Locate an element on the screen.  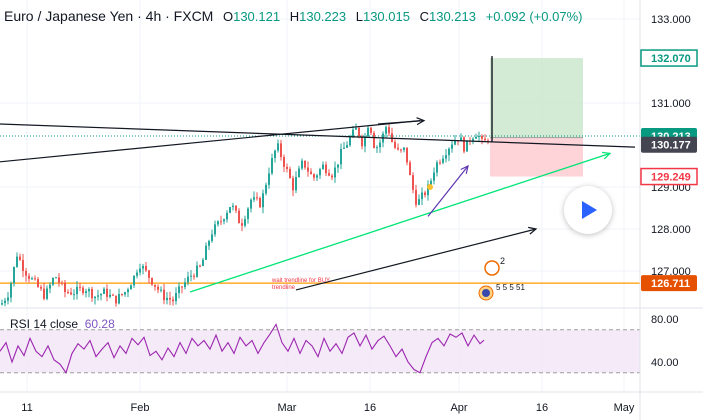
rsi-pane is located at coordinates (320, 348).